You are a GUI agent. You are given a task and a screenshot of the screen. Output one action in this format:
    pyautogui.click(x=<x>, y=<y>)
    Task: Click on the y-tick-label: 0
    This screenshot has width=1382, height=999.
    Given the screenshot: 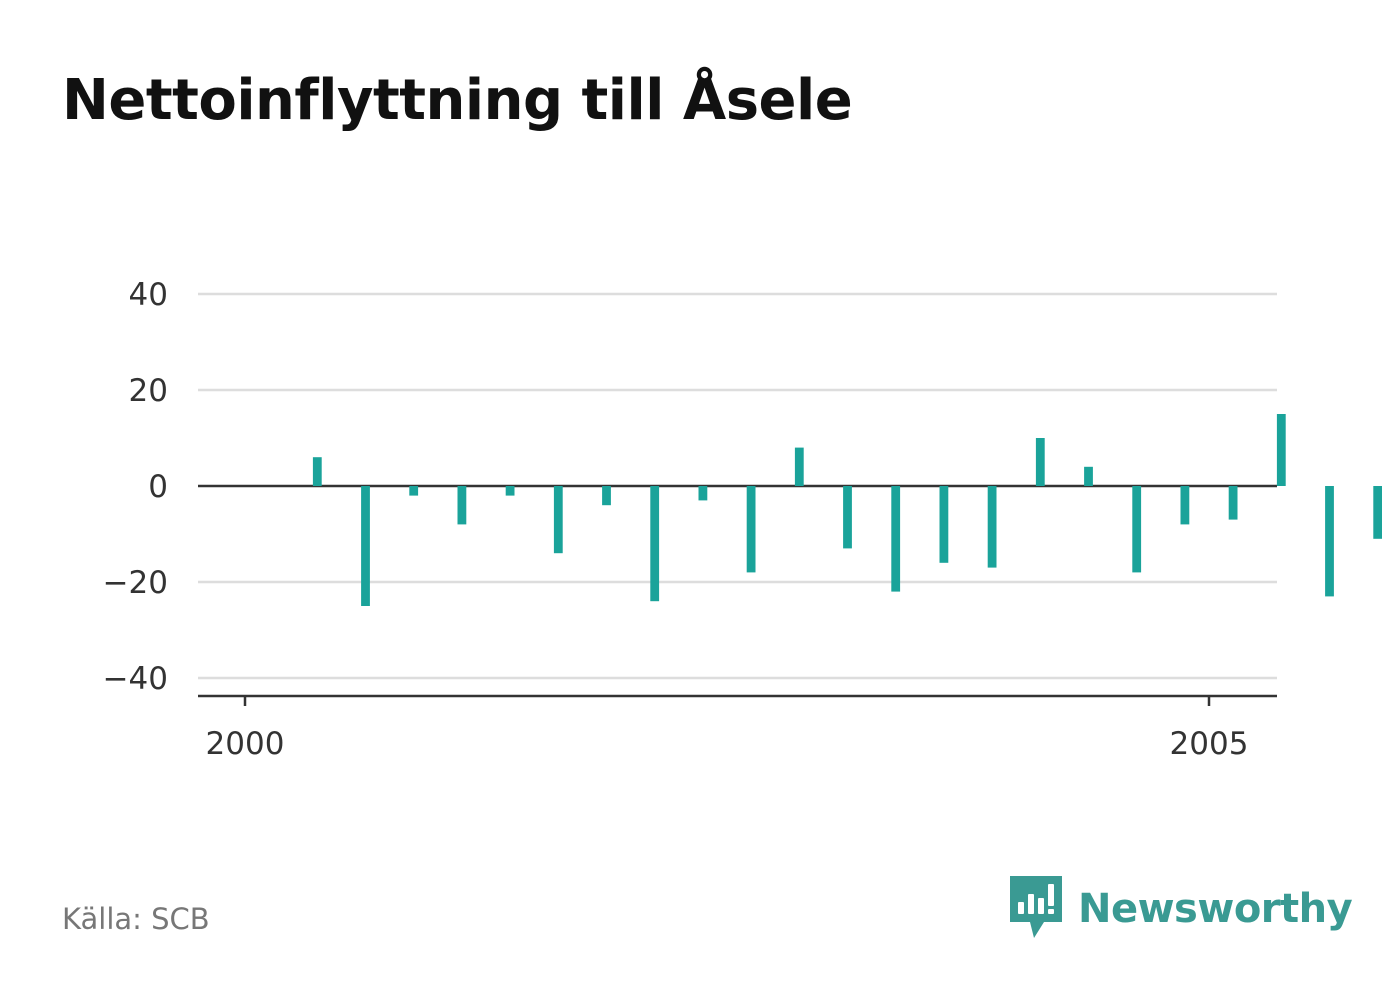 What is the action you would take?
    pyautogui.click(x=158, y=487)
    